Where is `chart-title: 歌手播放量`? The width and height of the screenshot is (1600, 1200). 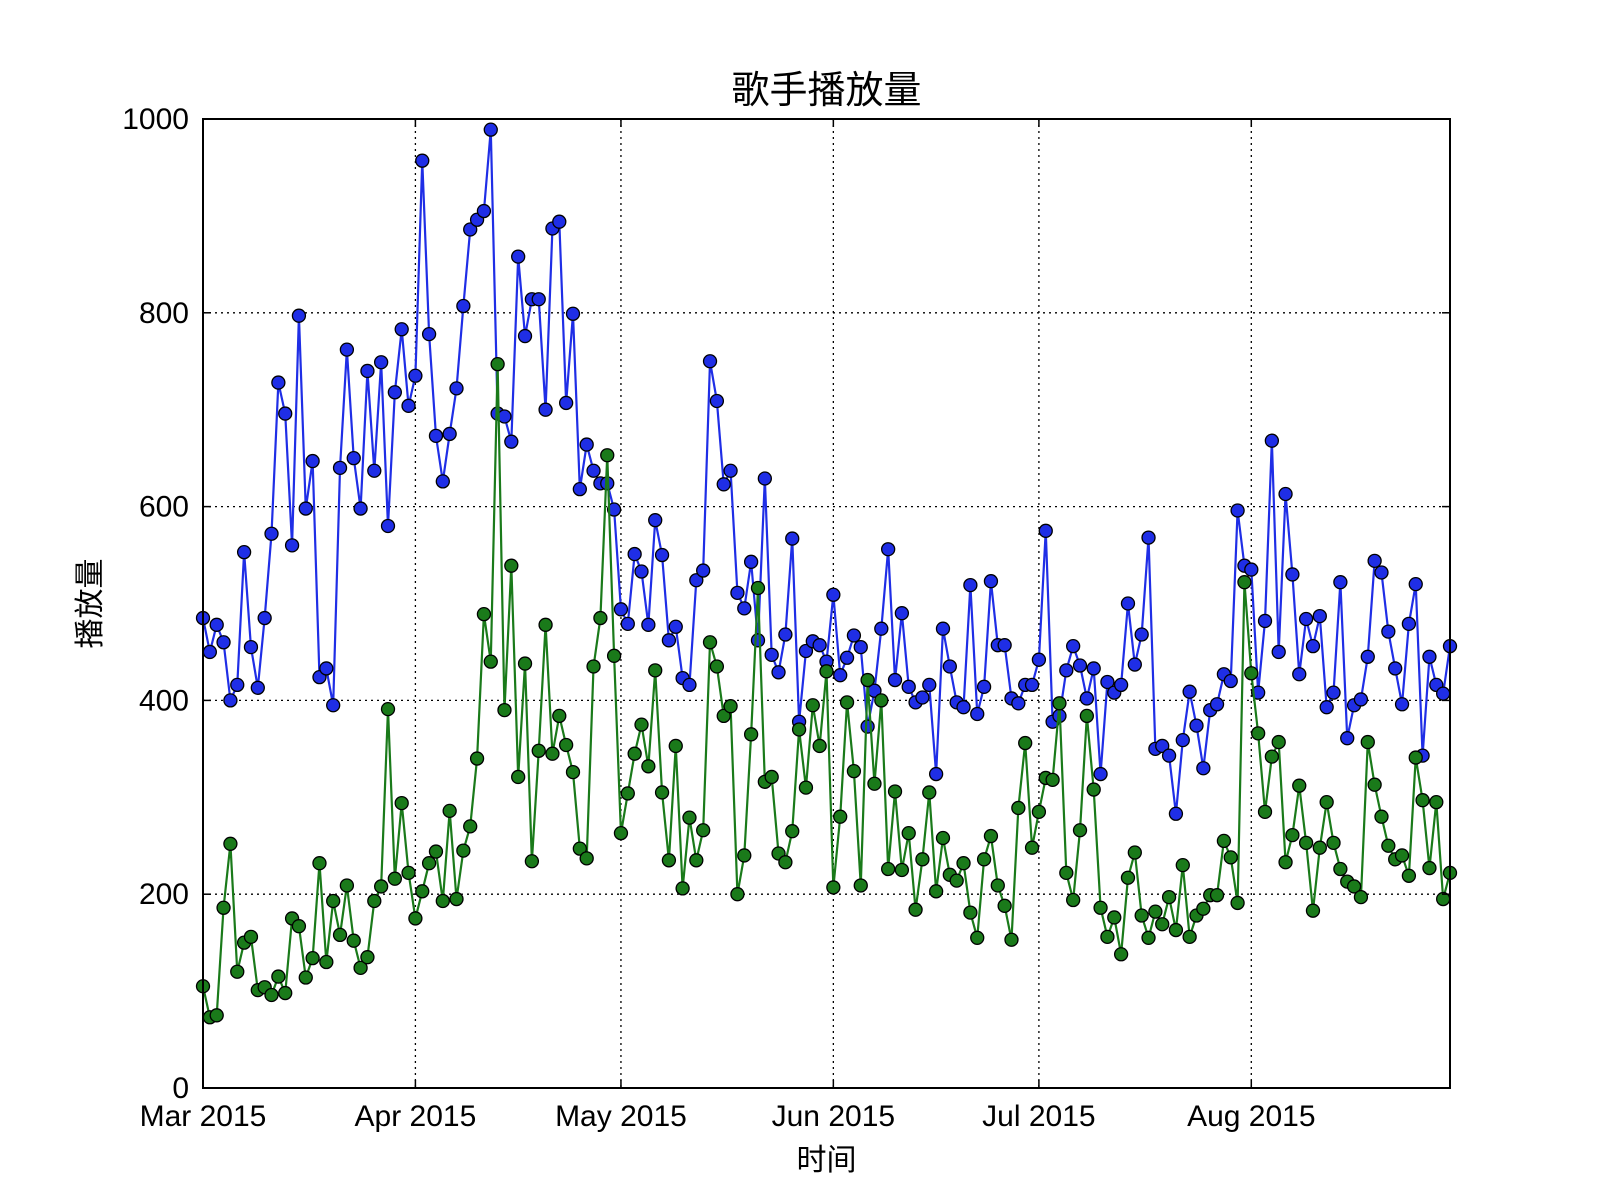 chart-title: 歌手播放量 is located at coordinates (826, 90).